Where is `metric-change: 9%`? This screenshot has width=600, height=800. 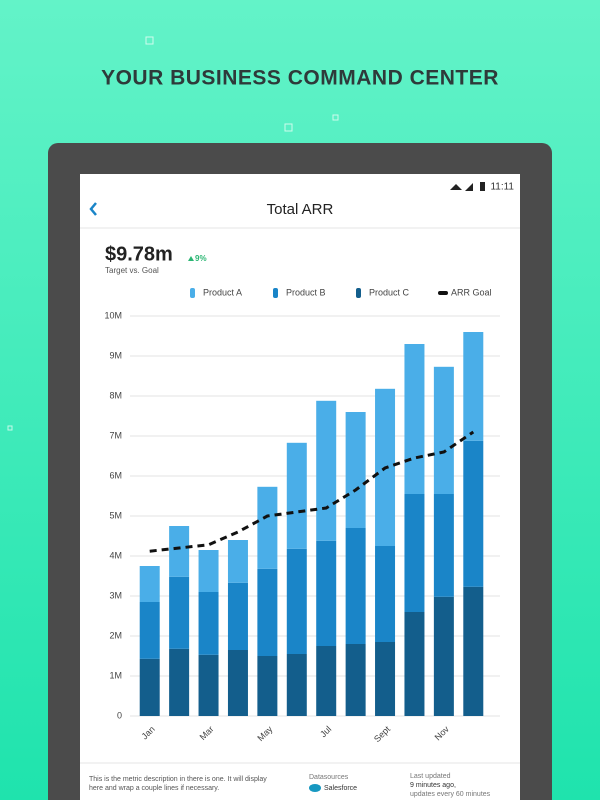 metric-change: 9% is located at coordinates (201, 258).